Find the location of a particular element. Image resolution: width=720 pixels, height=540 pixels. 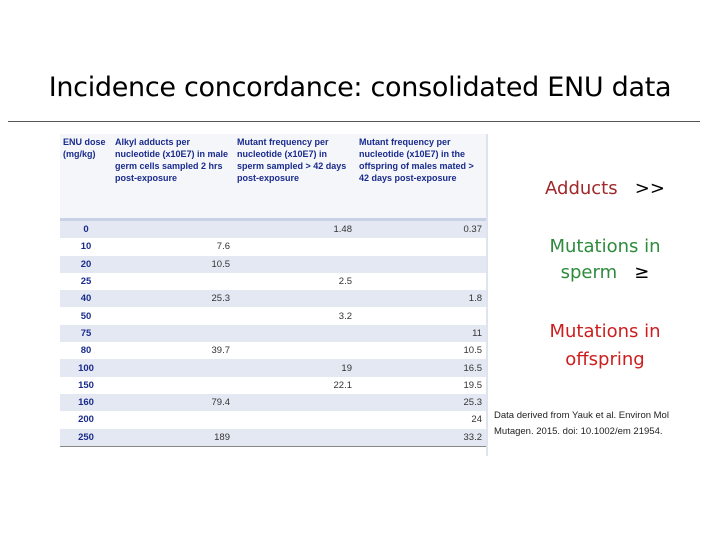

dose-cell: 200 is located at coordinates (86, 420).